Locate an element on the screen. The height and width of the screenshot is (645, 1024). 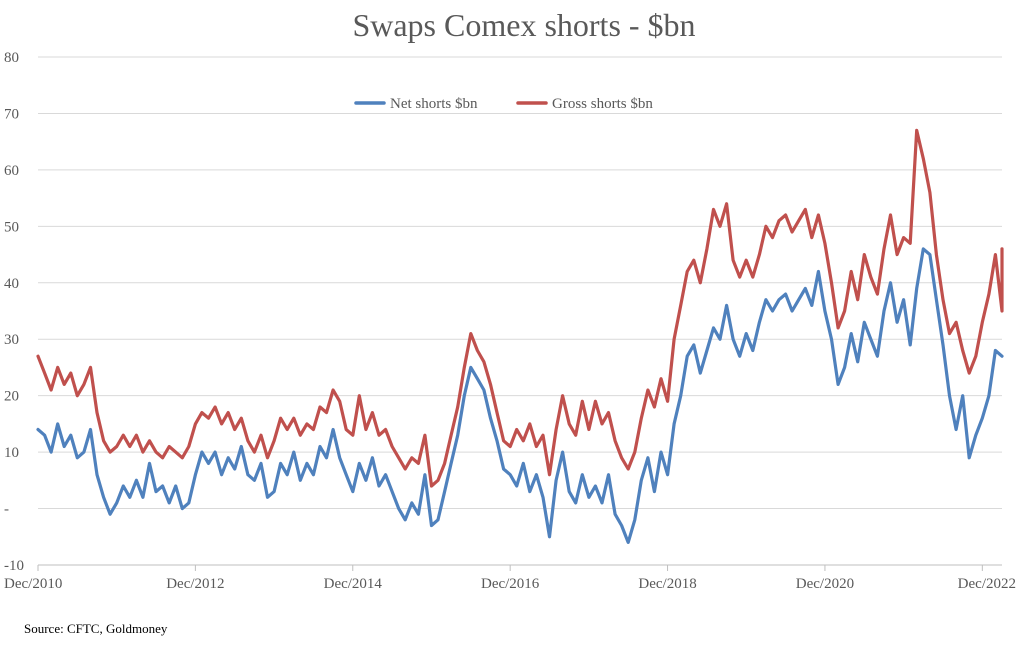
y-tick-label: - is located at coordinates (6, 510).